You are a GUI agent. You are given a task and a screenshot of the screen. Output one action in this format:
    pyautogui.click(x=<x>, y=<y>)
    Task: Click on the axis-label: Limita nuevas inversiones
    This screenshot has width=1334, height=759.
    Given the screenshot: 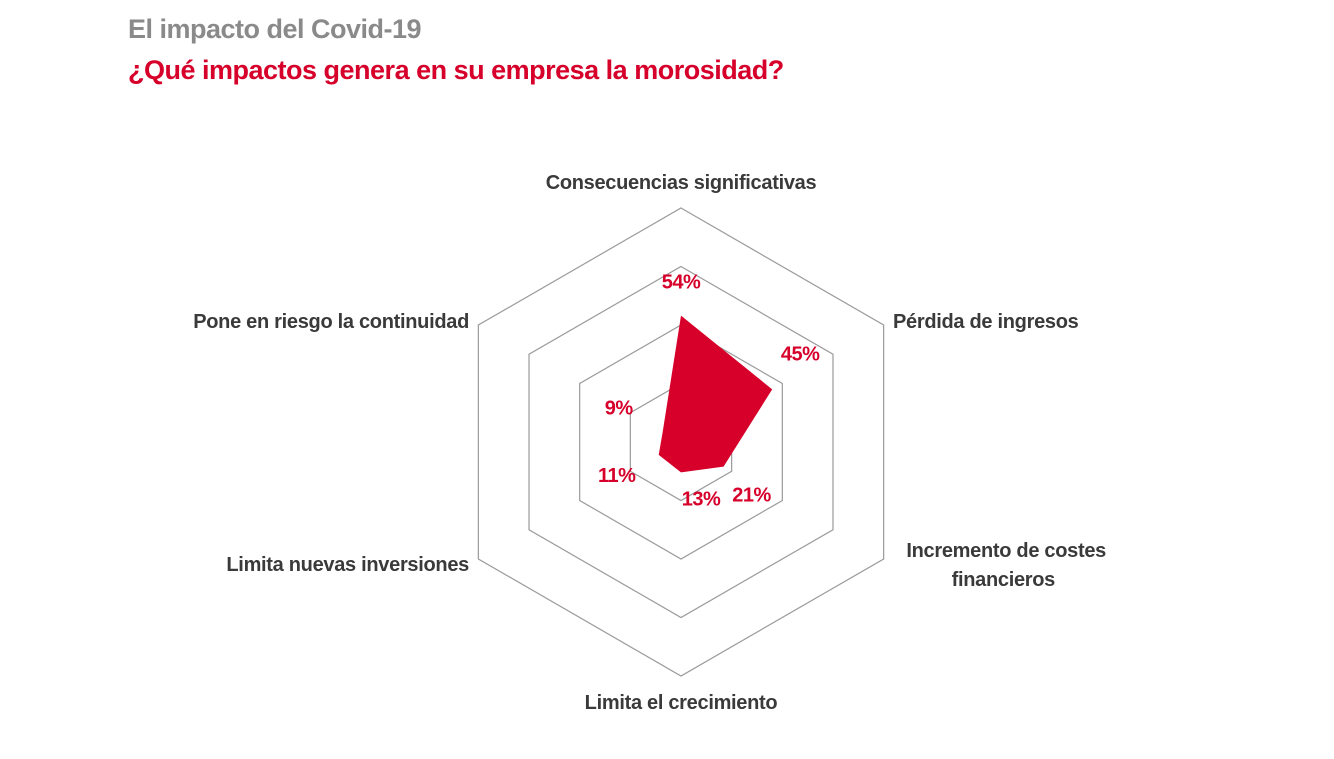 What is the action you would take?
    pyautogui.click(x=347, y=565)
    